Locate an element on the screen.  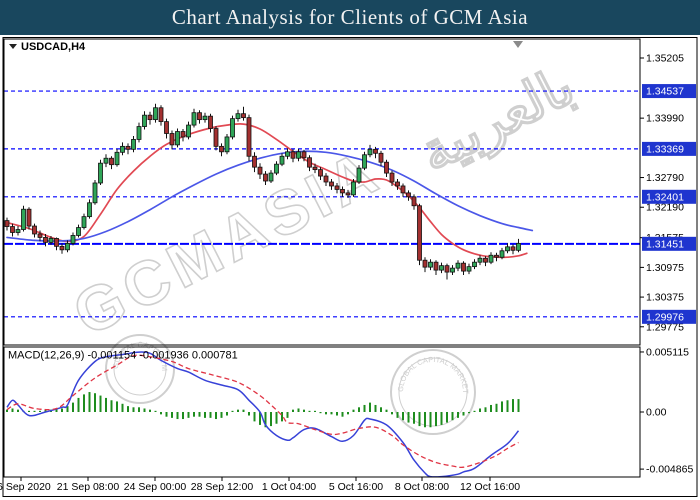
page-title: Chart Analysis for Clients of GCM Asia is located at coordinates (350, 17).